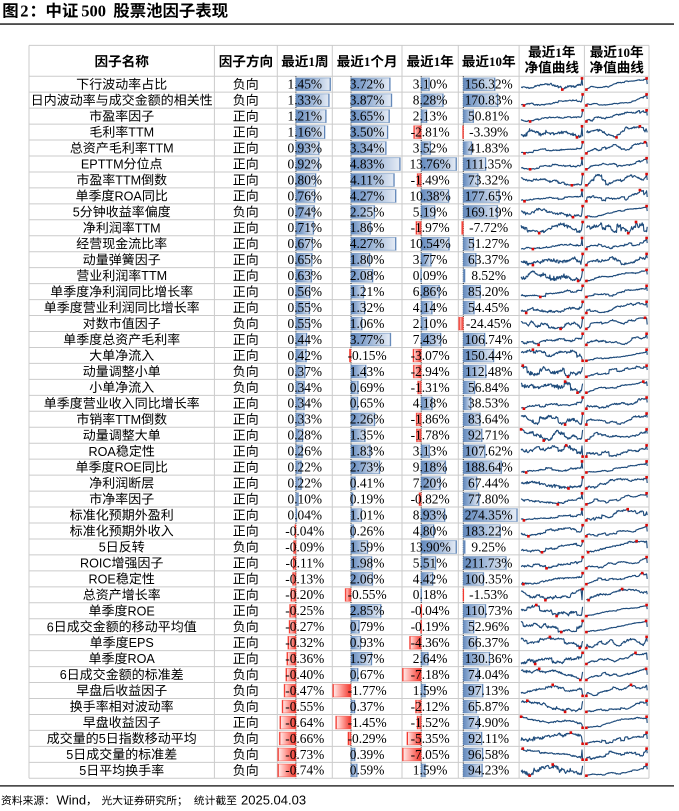  What do you see at coordinates (430, 562) in the screenshot?
I see `svg-text: 5.51%` at bounding box center [430, 562].